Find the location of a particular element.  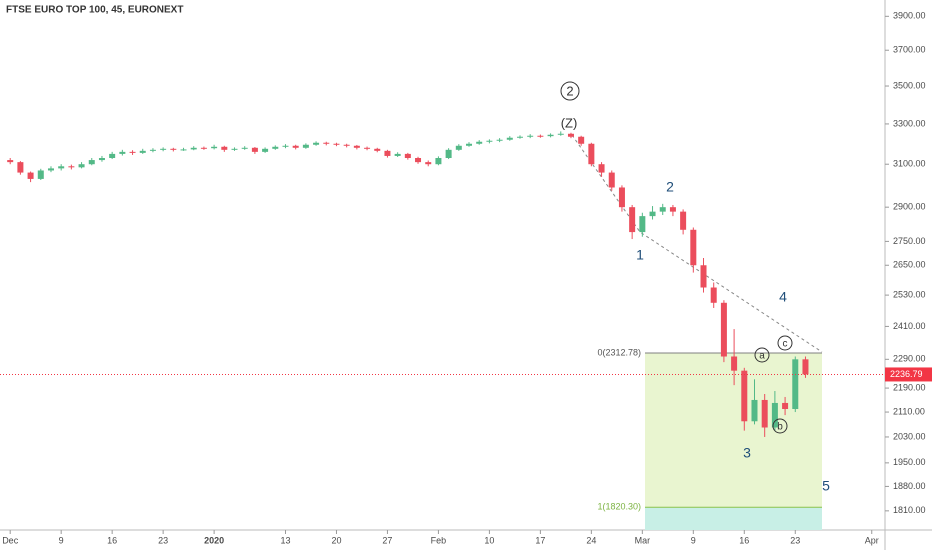

wave-label: c is located at coordinates (785, 344).